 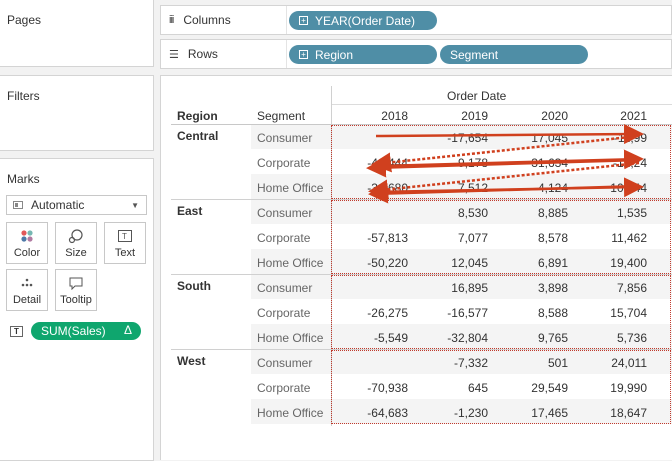 What do you see at coordinates (470, 363) in the screenshot?
I see `value-cell: -7,332` at bounding box center [470, 363].